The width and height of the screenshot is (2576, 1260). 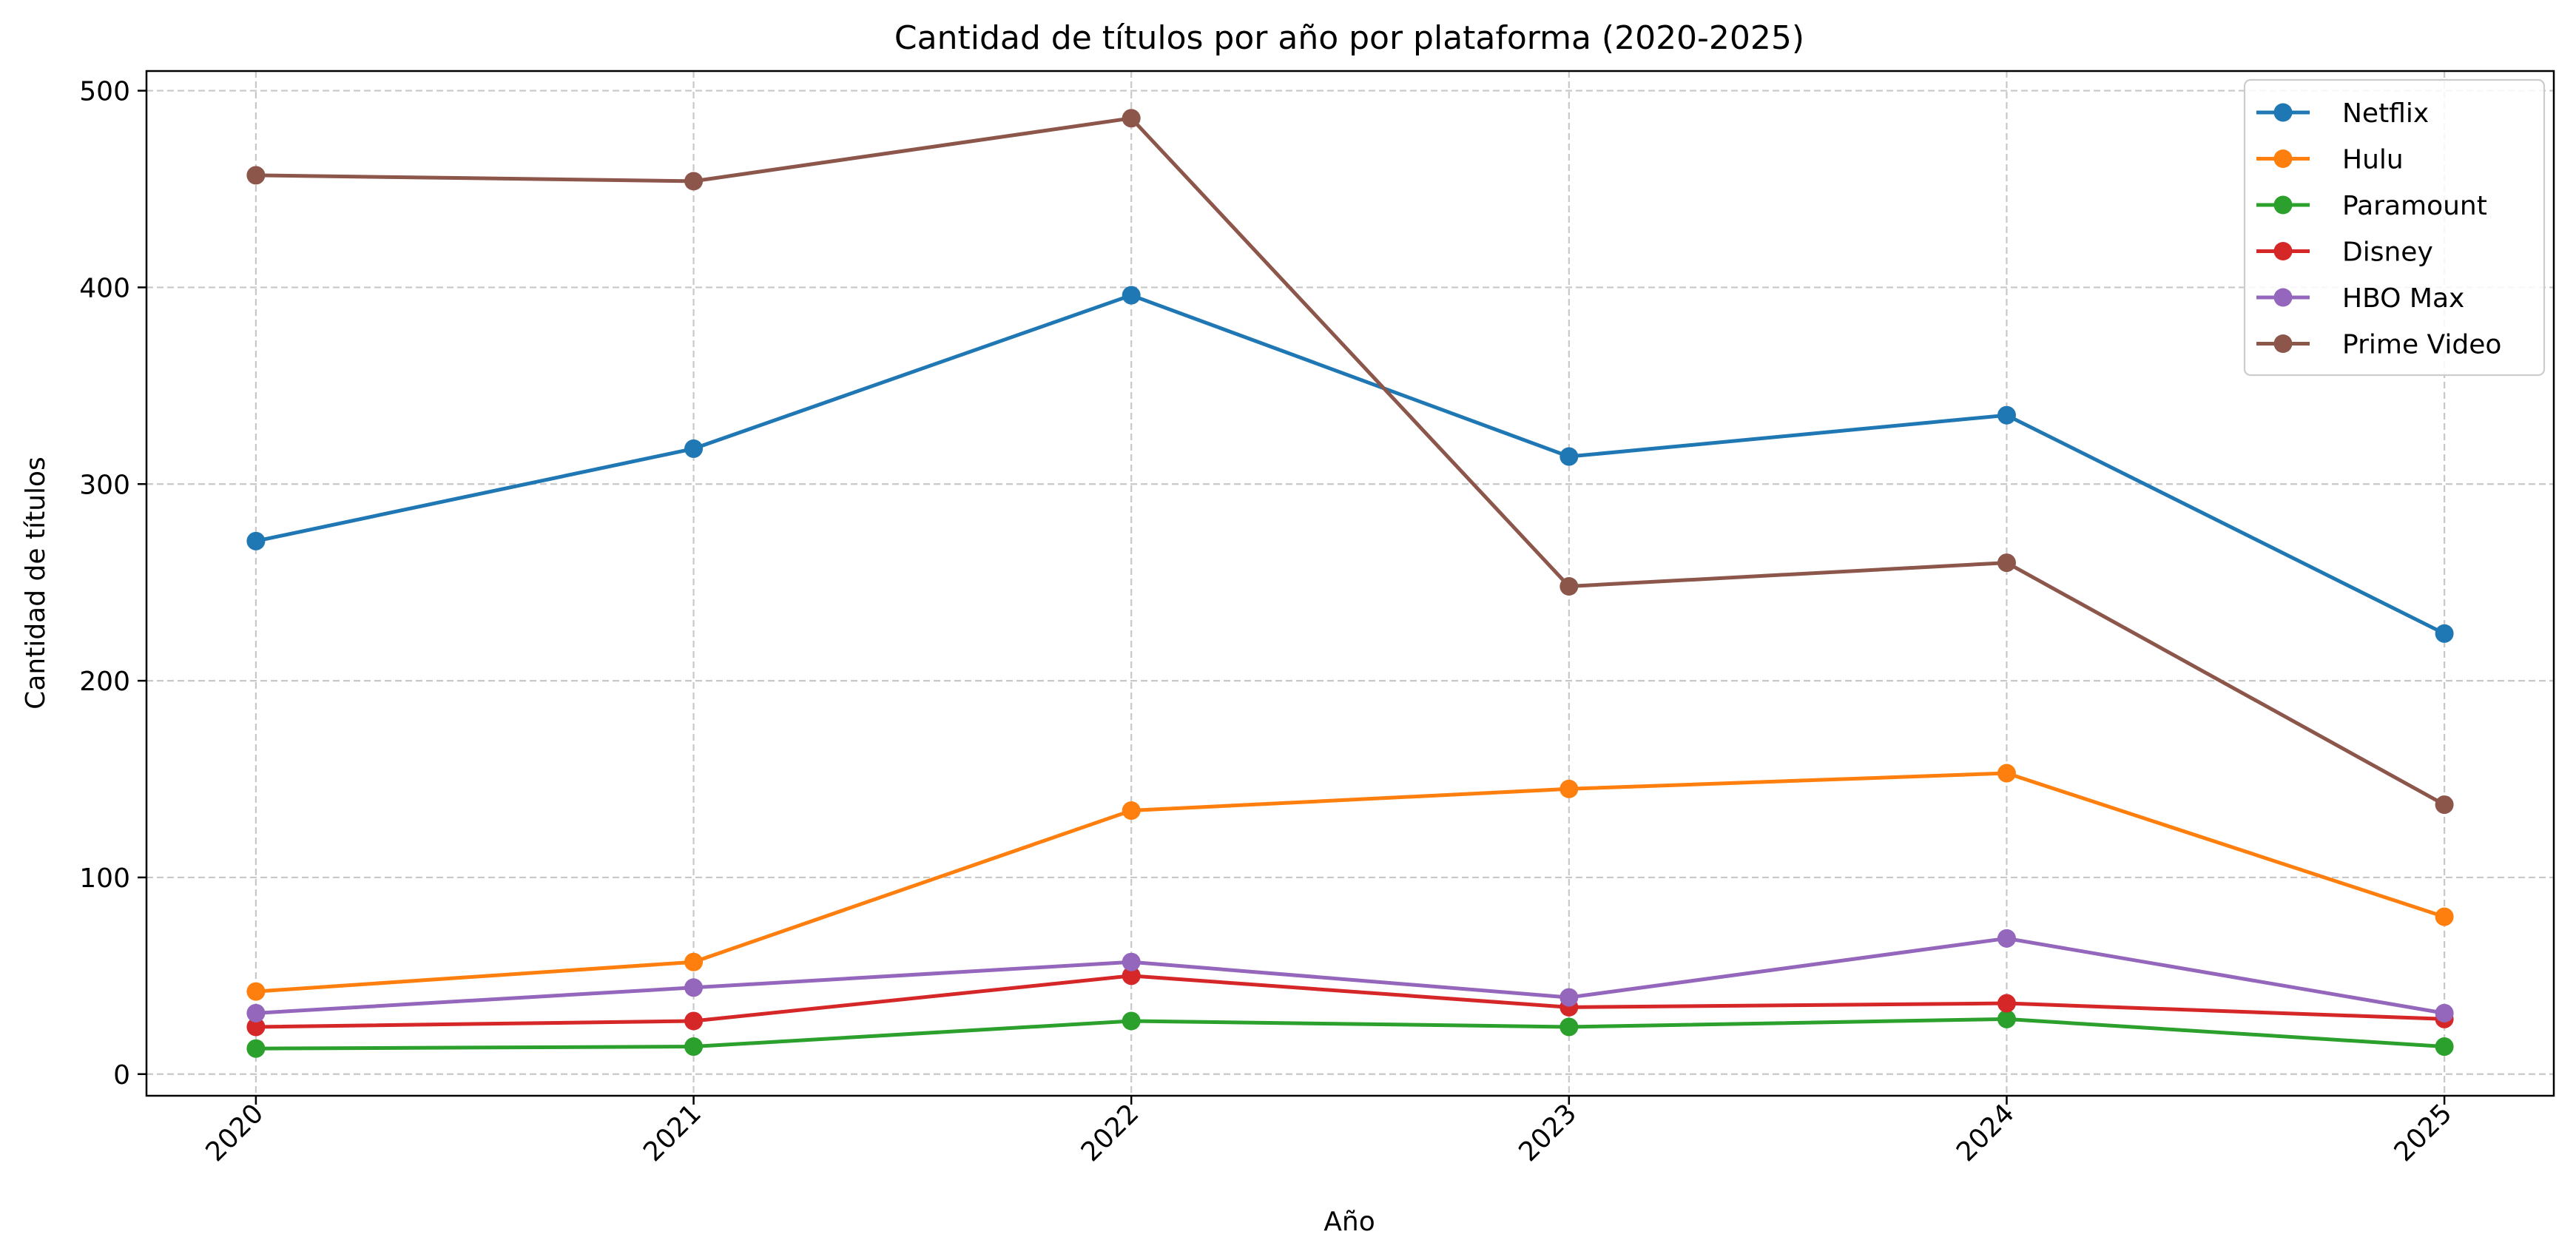 What do you see at coordinates (1349, 1222) in the screenshot?
I see `x-axis-label: Año` at bounding box center [1349, 1222].